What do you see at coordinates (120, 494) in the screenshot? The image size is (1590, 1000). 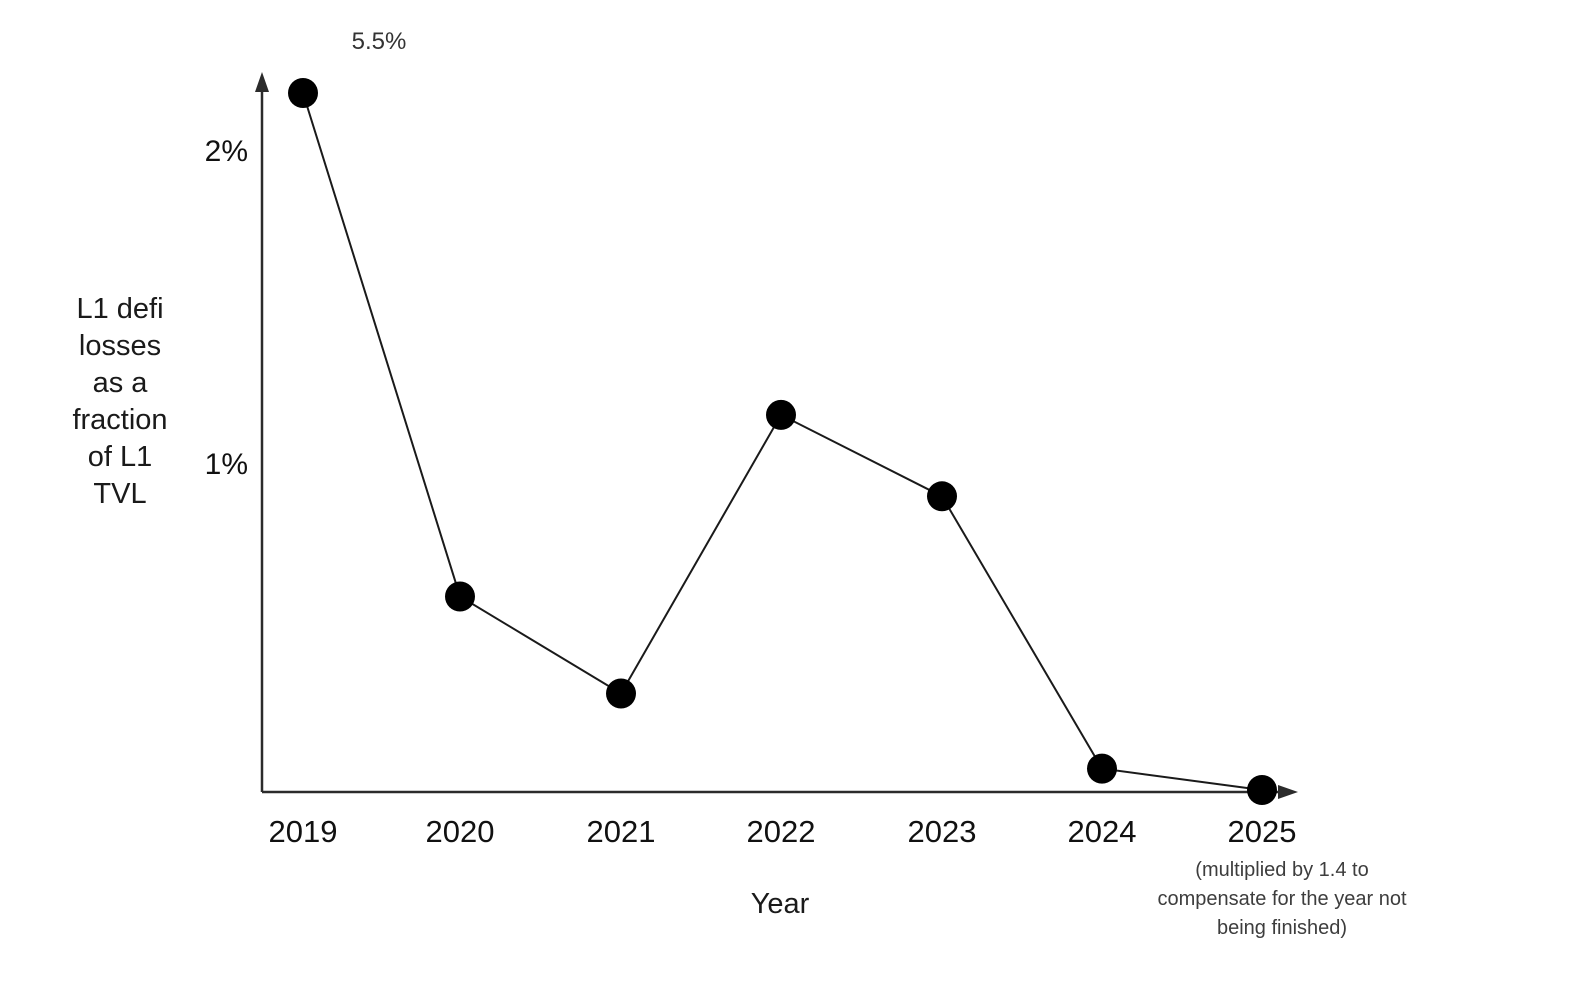 I see `y-axis-title-line: TVL` at bounding box center [120, 494].